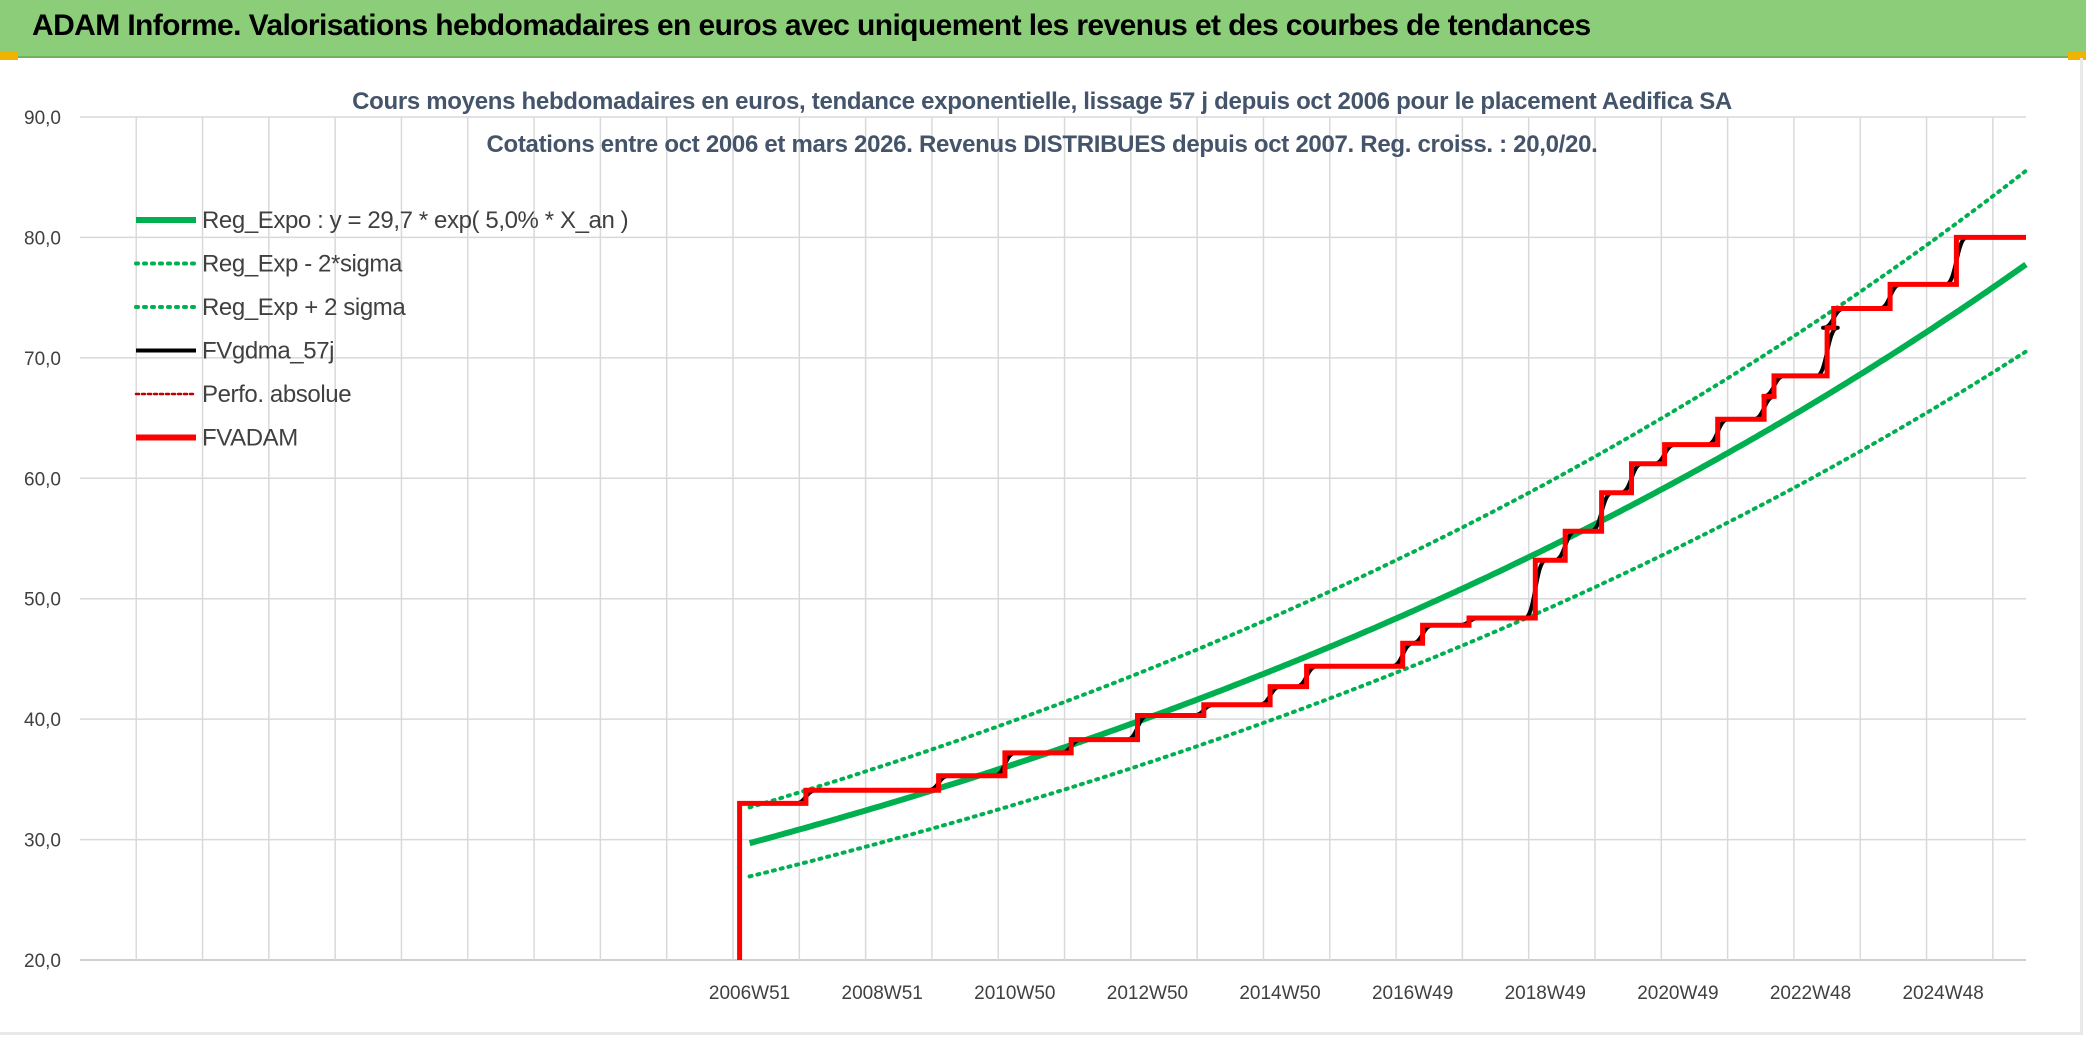 The width and height of the screenshot is (2086, 1038). What do you see at coordinates (42, 118) in the screenshot?
I see `y-tick-label: 90,0` at bounding box center [42, 118].